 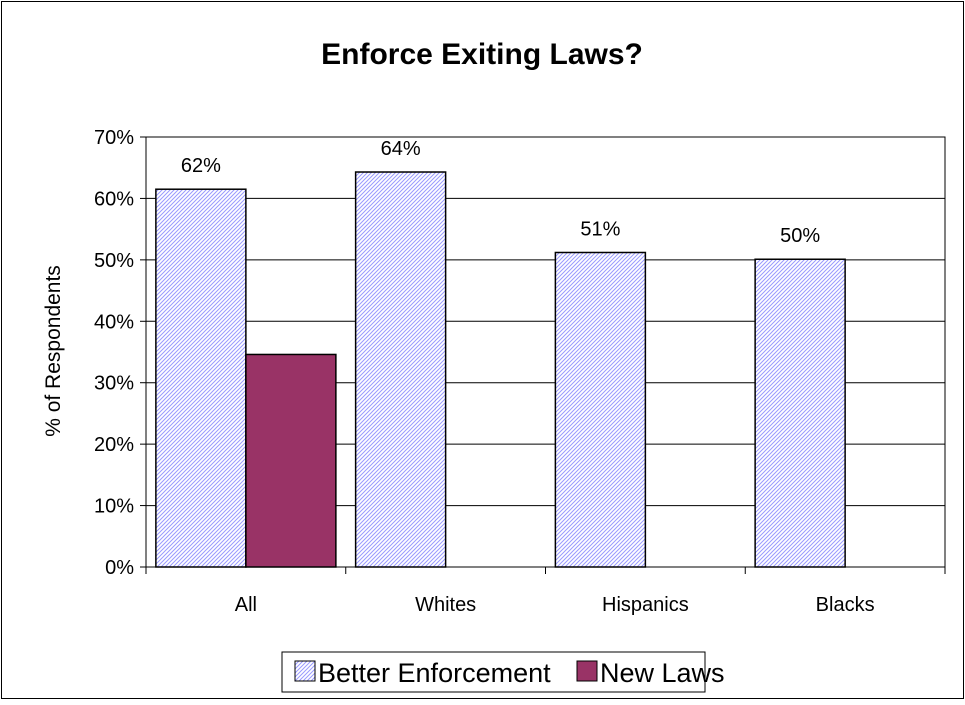 What do you see at coordinates (114, 445) in the screenshot?
I see `y-tick-label: 20%` at bounding box center [114, 445].